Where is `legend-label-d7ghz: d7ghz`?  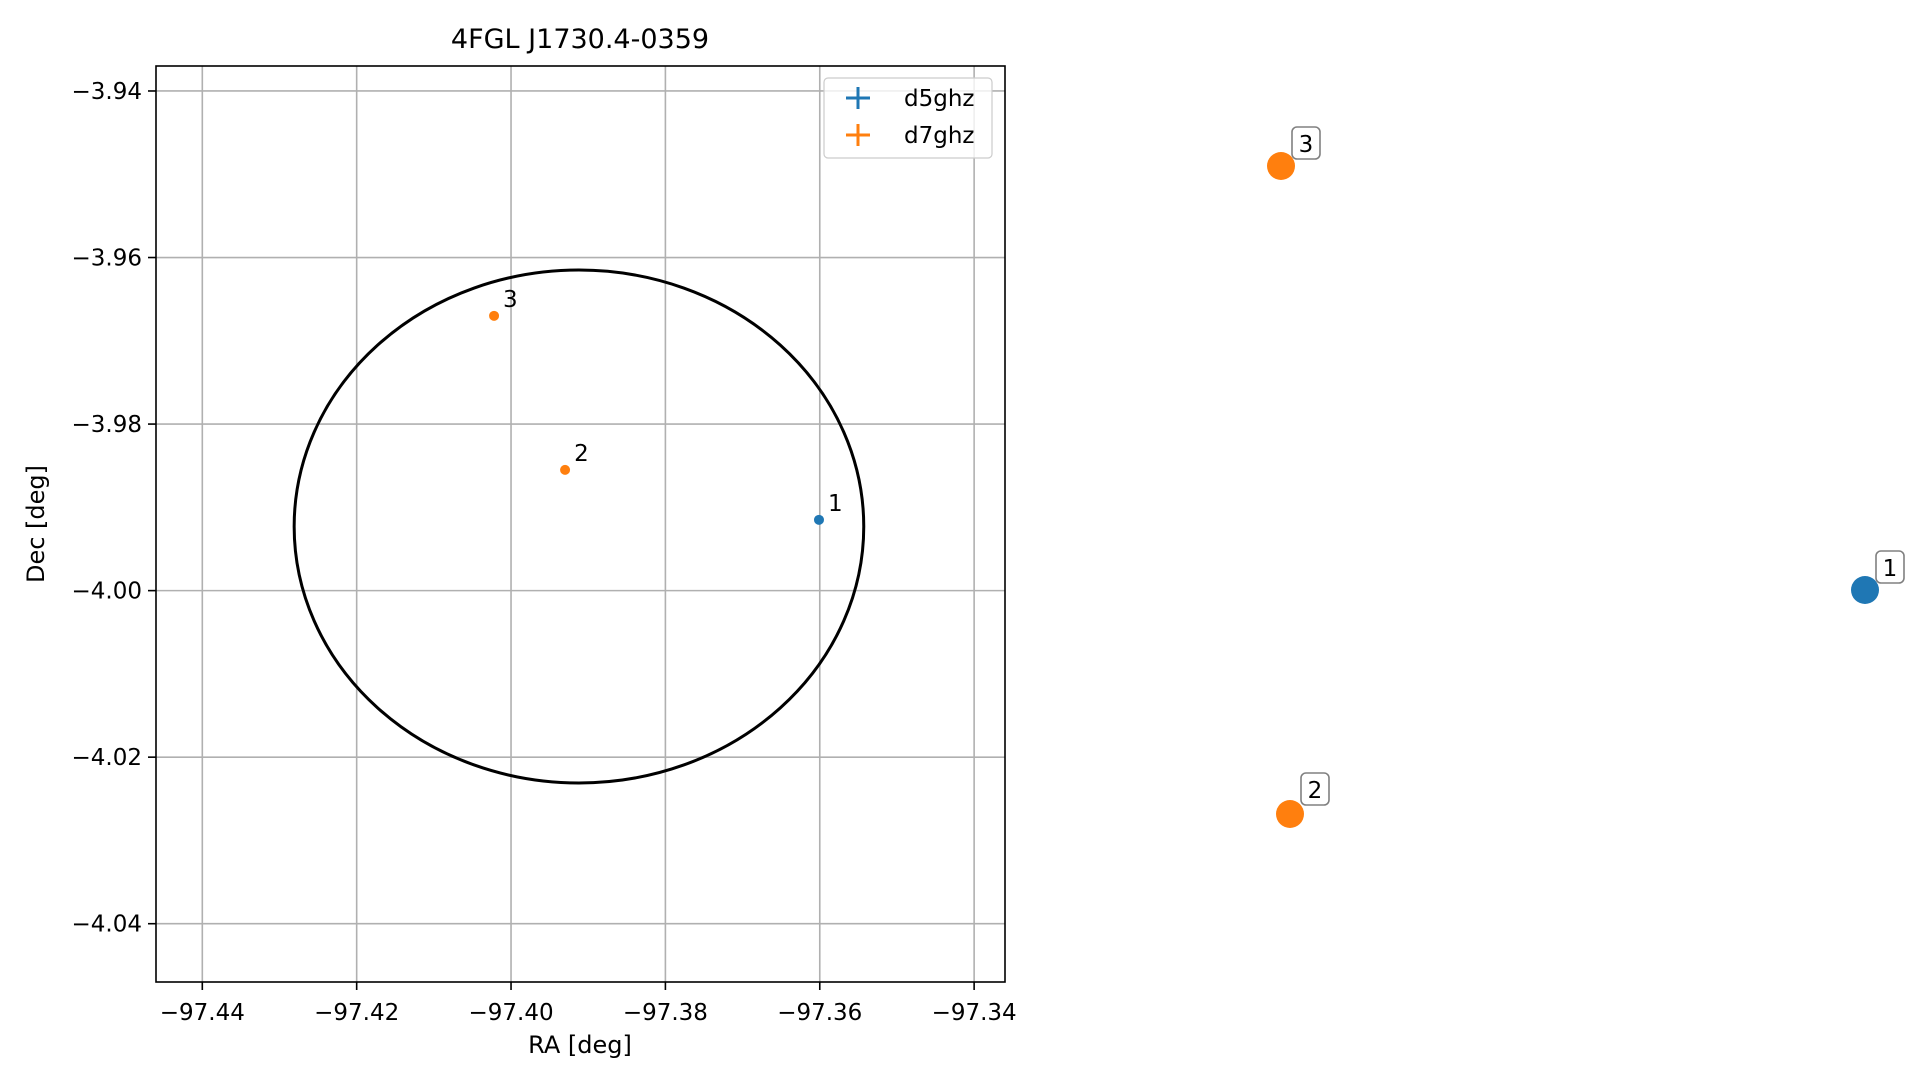 legend-label-d7ghz: d7ghz is located at coordinates (939, 136).